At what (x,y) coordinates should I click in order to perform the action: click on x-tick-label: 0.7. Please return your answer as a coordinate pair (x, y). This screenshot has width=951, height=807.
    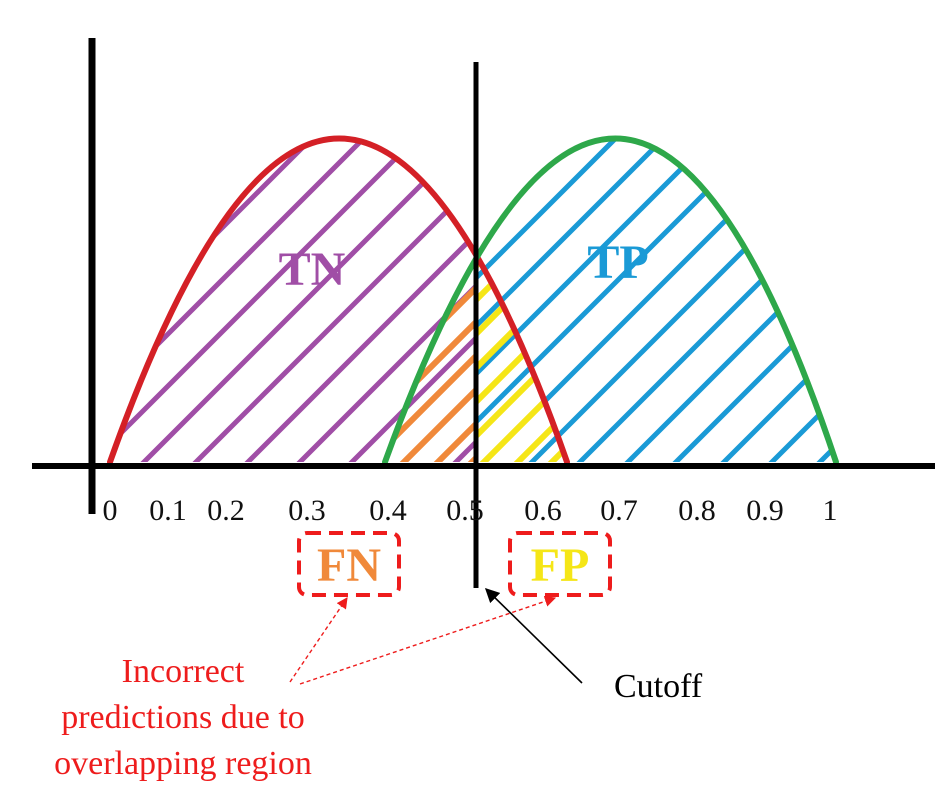
    Looking at the image, I should click on (619, 510).